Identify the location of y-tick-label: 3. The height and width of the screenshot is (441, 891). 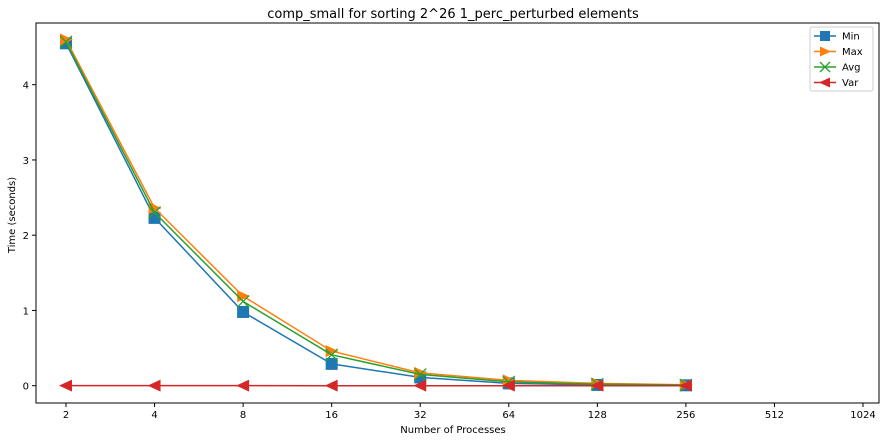
(26, 161).